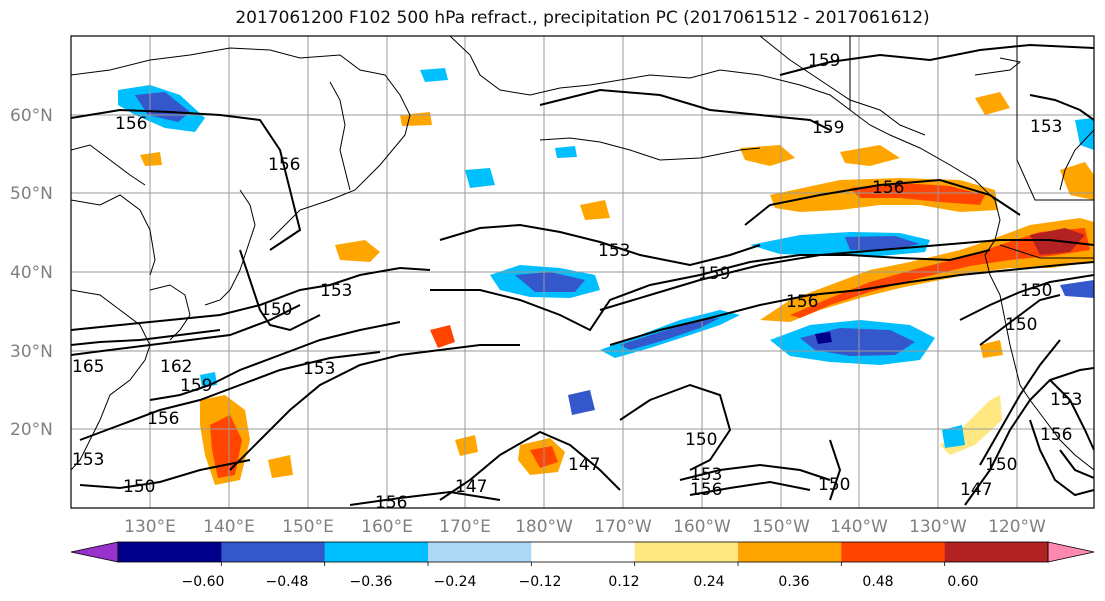 The height and width of the screenshot is (601, 1105). Describe the element at coordinates (88, 367) in the screenshot. I see `contour-label: 165` at that location.